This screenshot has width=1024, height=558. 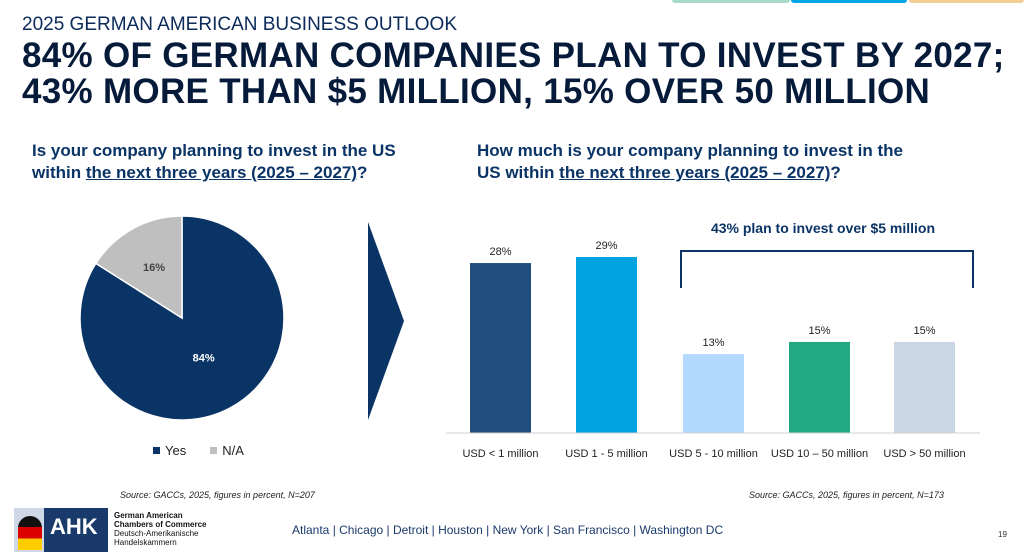 What do you see at coordinates (138, 267) in the screenshot?
I see `pie-slice-na` at bounding box center [138, 267].